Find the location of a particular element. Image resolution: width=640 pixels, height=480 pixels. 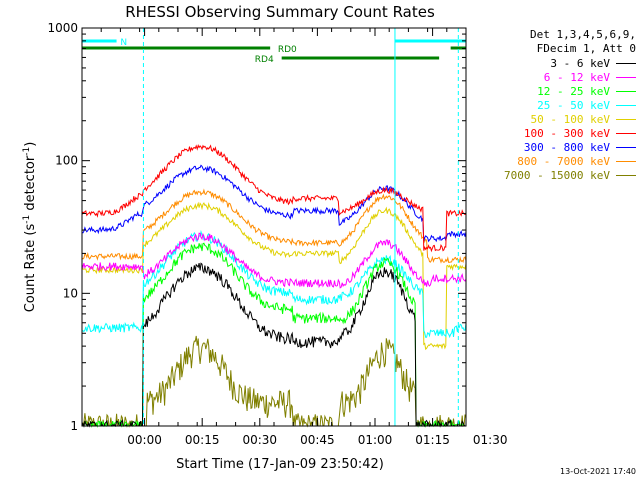

timestamp: 13-Oct-2021 17:40 is located at coordinates (598, 471).